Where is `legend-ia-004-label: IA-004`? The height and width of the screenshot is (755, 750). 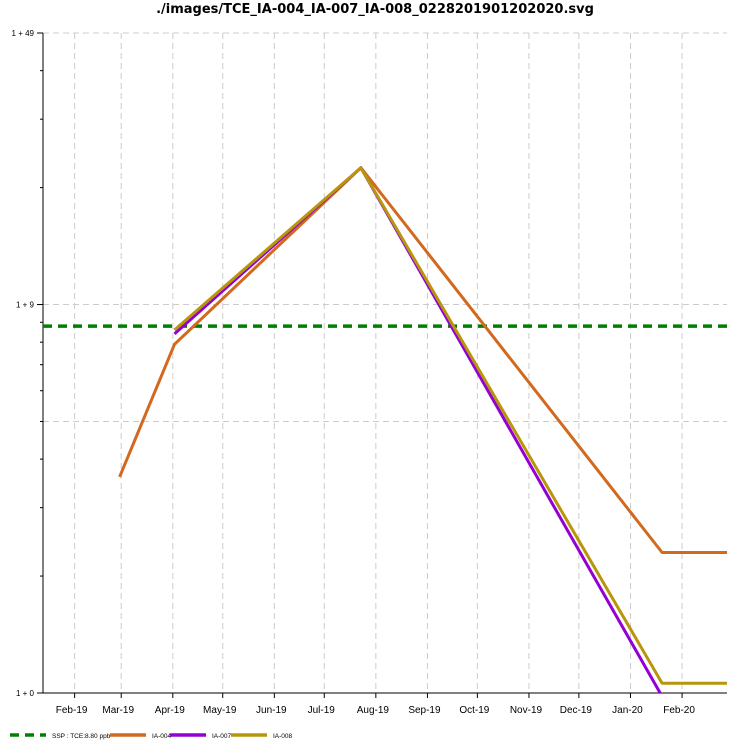
legend-ia-004-label: IA-004 is located at coordinates (162, 736).